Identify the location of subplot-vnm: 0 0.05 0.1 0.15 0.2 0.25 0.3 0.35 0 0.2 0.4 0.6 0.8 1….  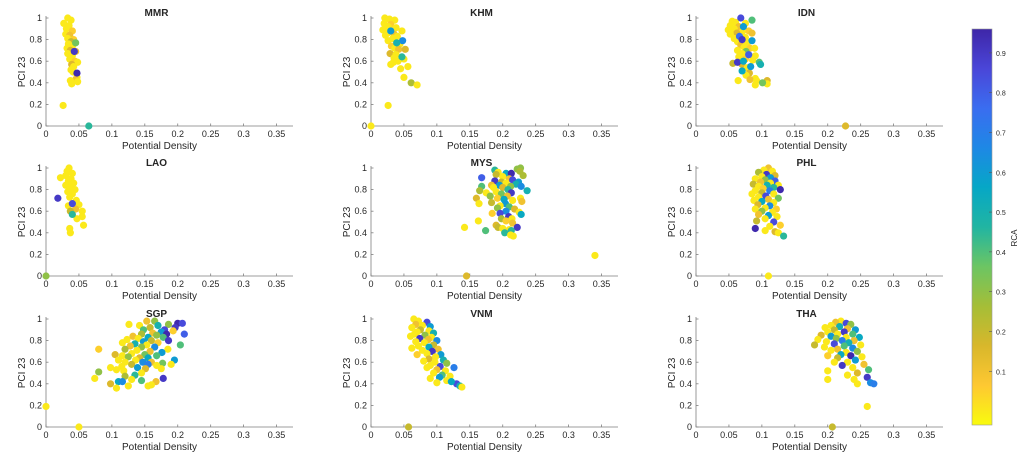
(480, 381).